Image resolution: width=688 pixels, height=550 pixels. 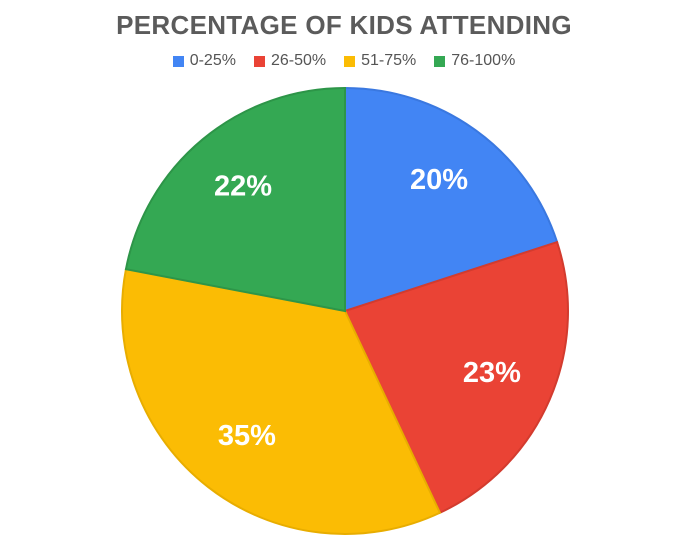 I want to click on legend-label-26-50: 26-50%, so click(x=298, y=60).